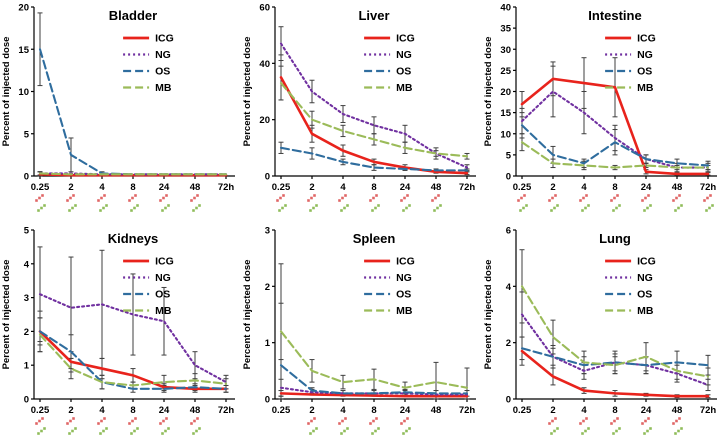 The image size is (723, 447). Describe the element at coordinates (26, 298) in the screenshot. I see `y-tick-label: 3` at that location.